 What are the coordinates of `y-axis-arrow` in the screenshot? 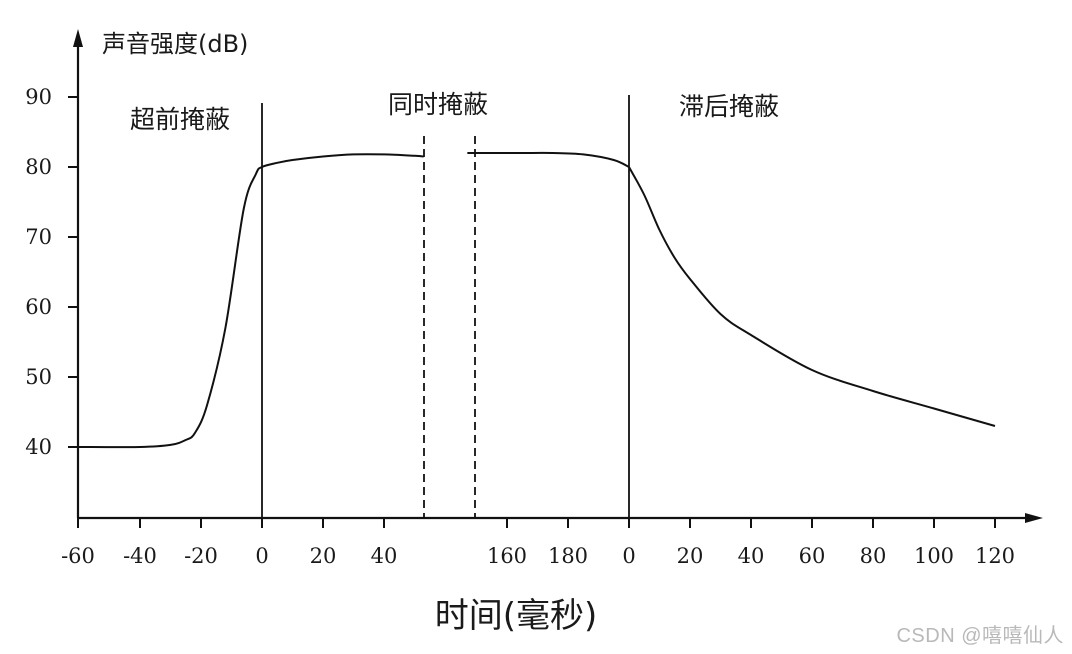 It's located at (78, 38).